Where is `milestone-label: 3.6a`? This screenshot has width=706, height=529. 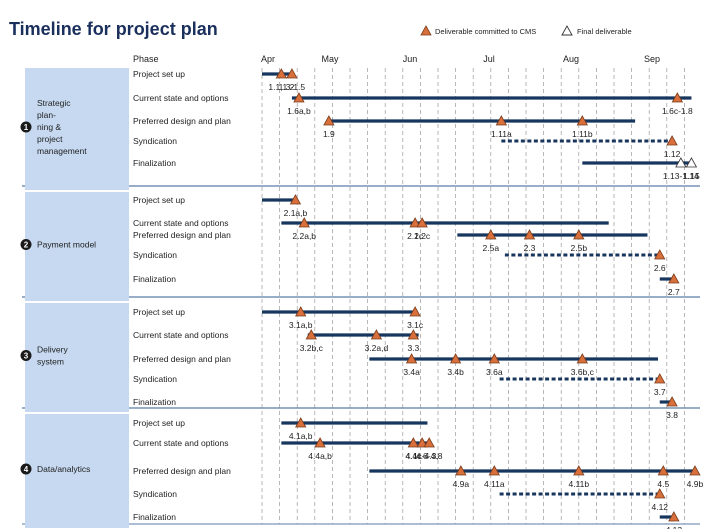
milestone-label: 3.6a is located at coordinates (494, 372).